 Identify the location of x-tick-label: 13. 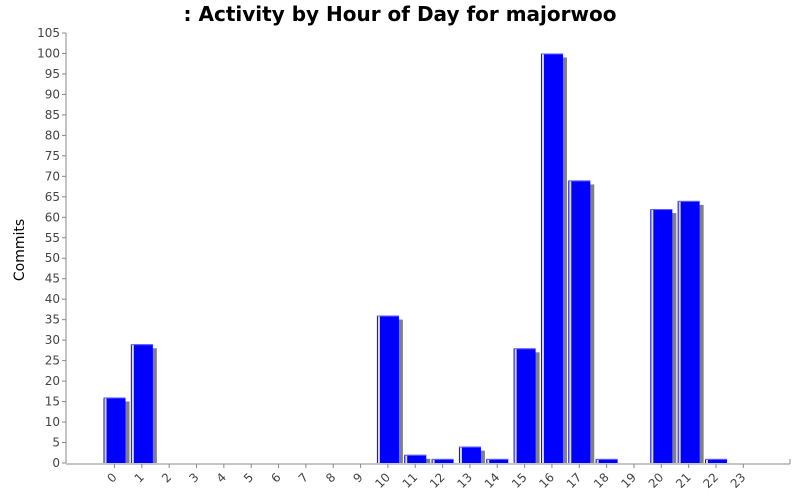
(464, 480).